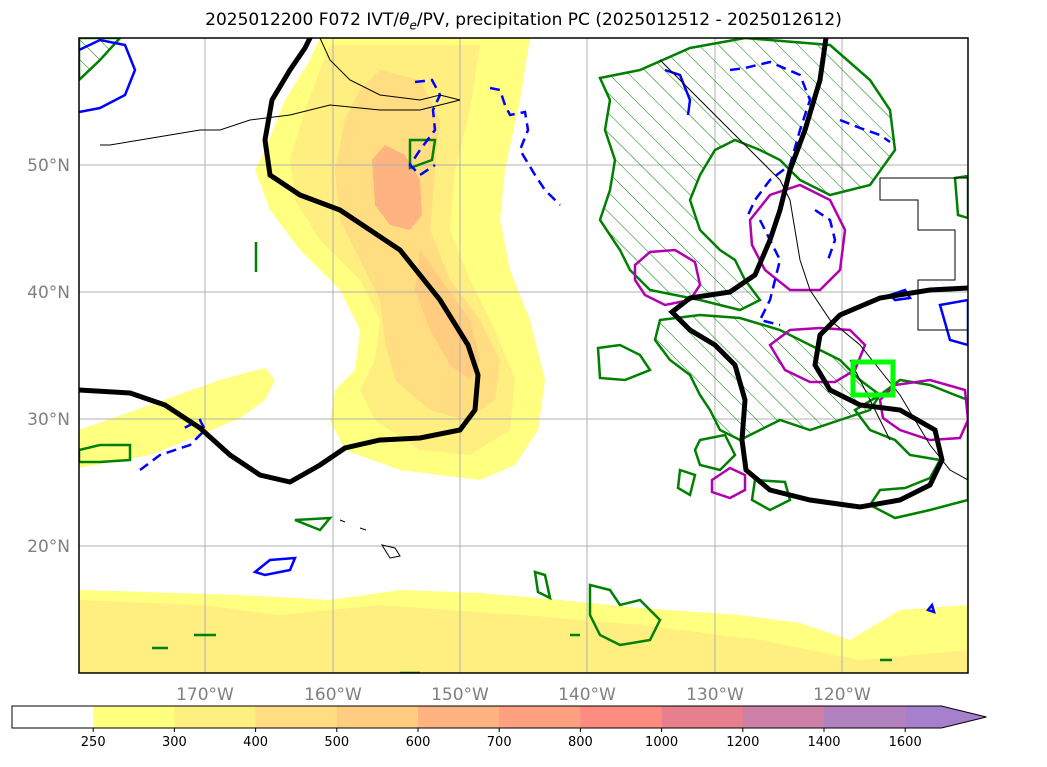 The width and height of the screenshot is (1047, 767). Describe the element at coordinates (842, 695) in the screenshot. I see `lon-label: 120°W` at that location.